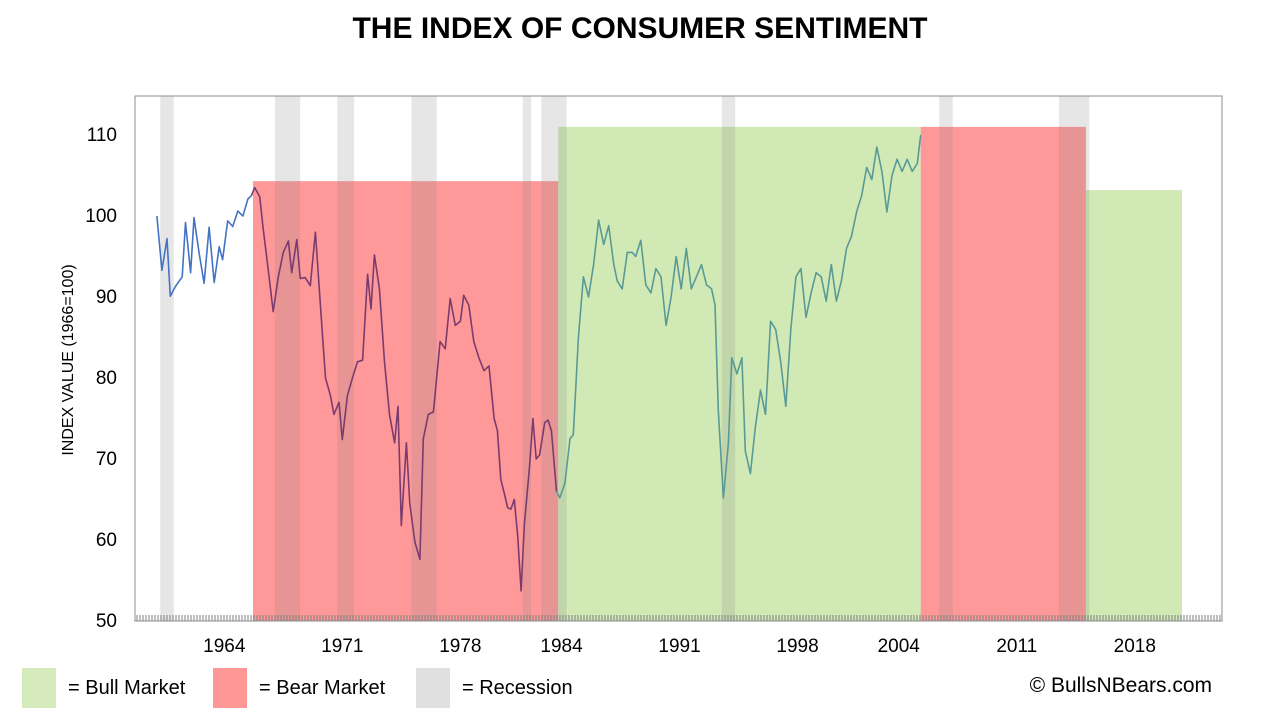 This screenshot has width=1280, height=720. Describe the element at coordinates (640, 28) in the screenshot. I see `chart-title: THE INDEX OF CONSUMER SENTIMENT` at that location.